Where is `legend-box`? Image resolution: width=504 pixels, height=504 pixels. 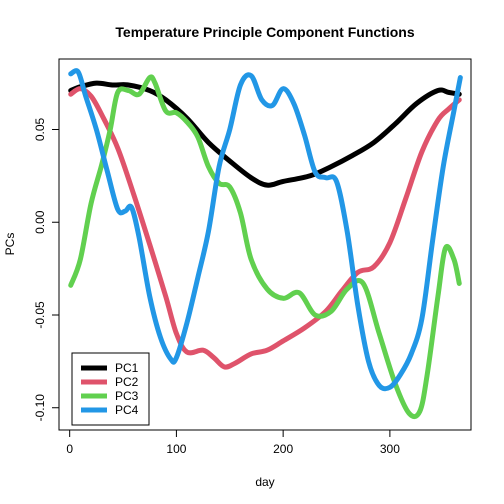
legend-box is located at coordinates (110, 389).